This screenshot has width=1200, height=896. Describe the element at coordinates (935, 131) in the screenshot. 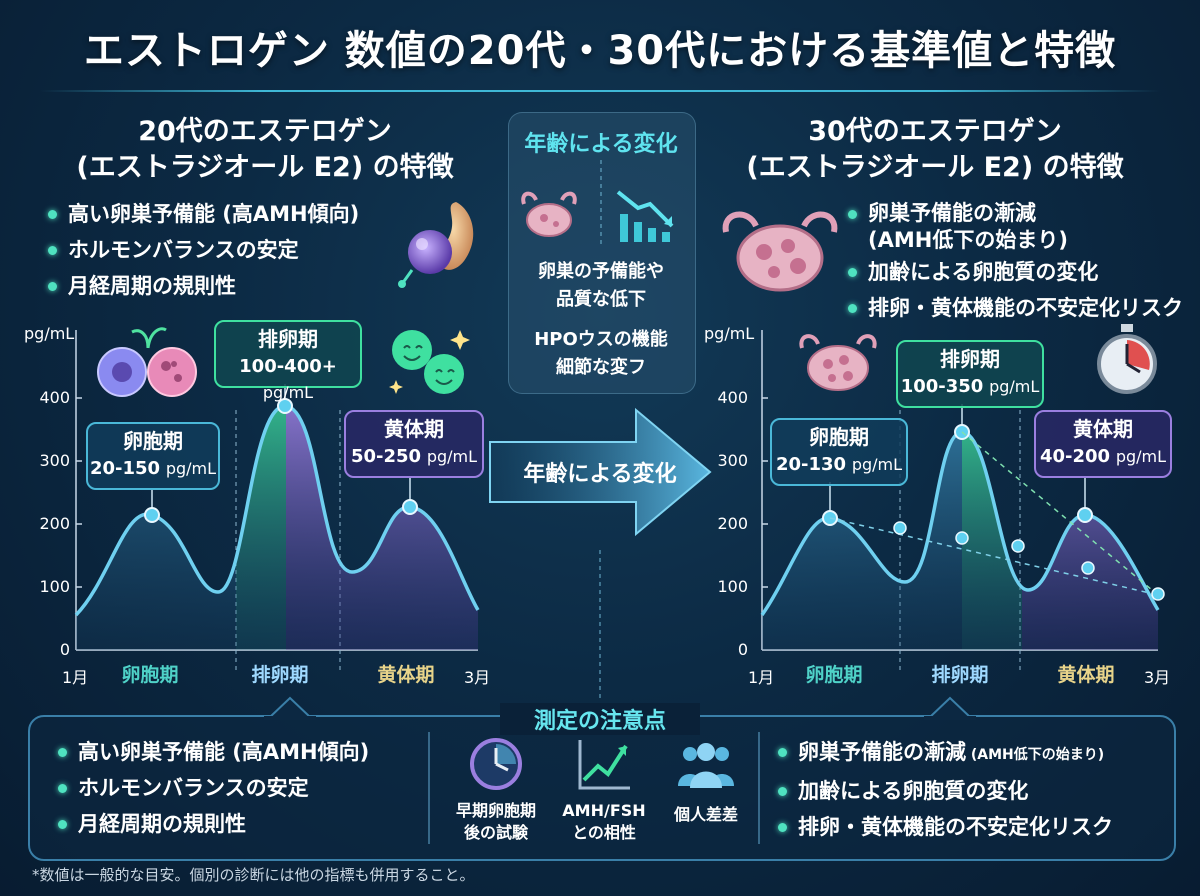

I see `right-heading-line1: 30代のエステロゲン` at that location.